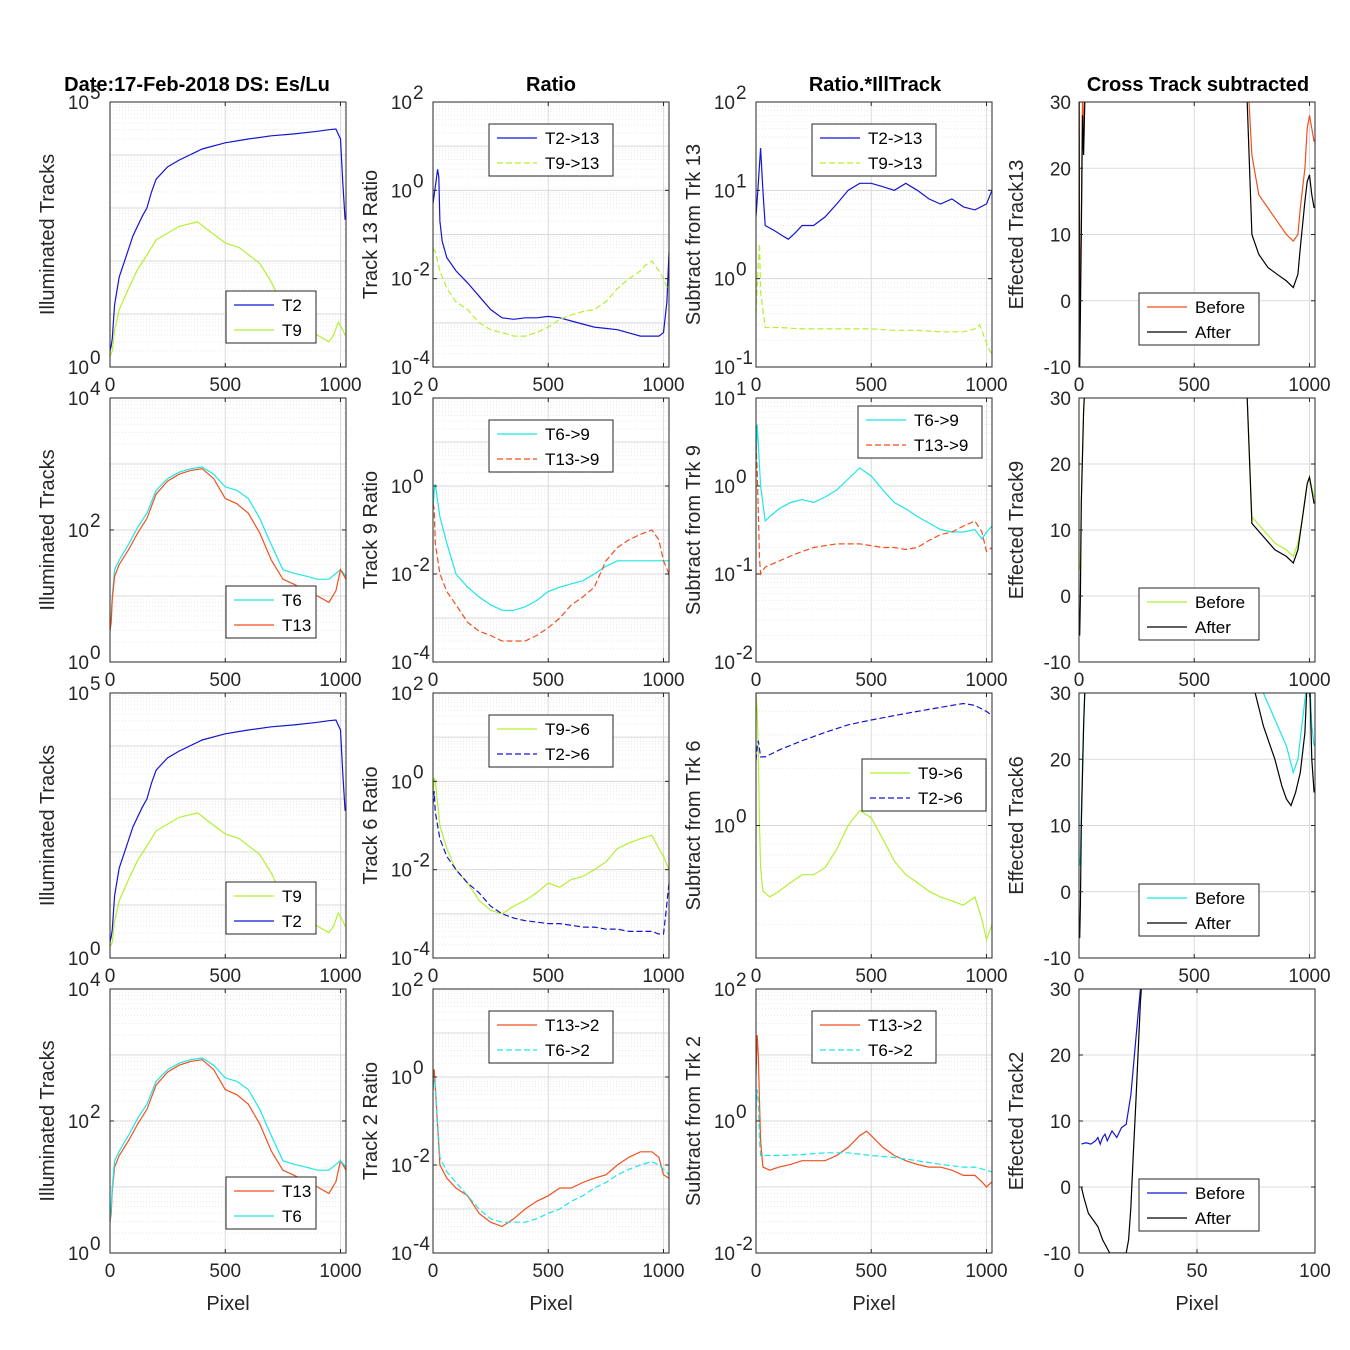  Describe the element at coordinates (1057, 959) in the screenshot. I see `y-tick-label: -10` at that location.